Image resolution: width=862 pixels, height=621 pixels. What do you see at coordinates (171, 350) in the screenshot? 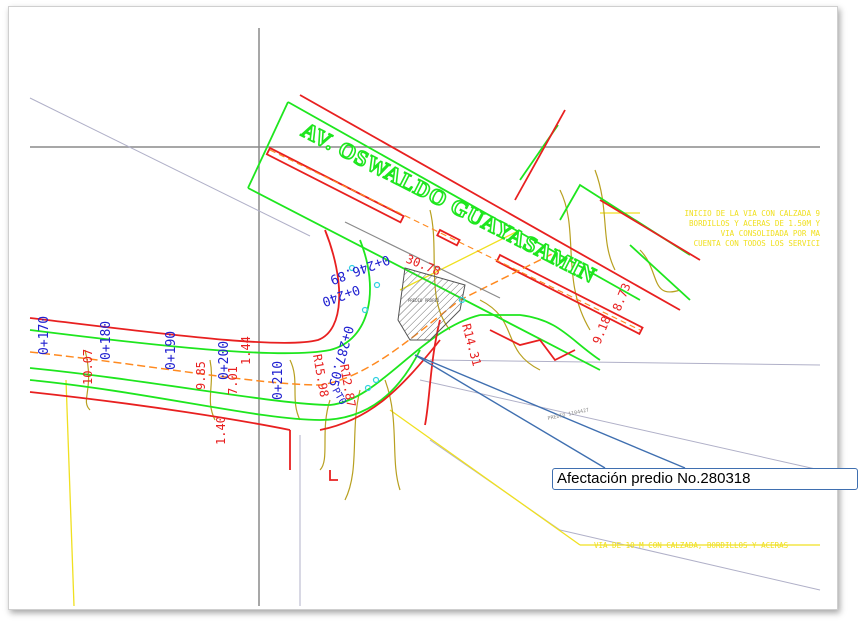
I see `station-label: 0+190` at bounding box center [171, 350].